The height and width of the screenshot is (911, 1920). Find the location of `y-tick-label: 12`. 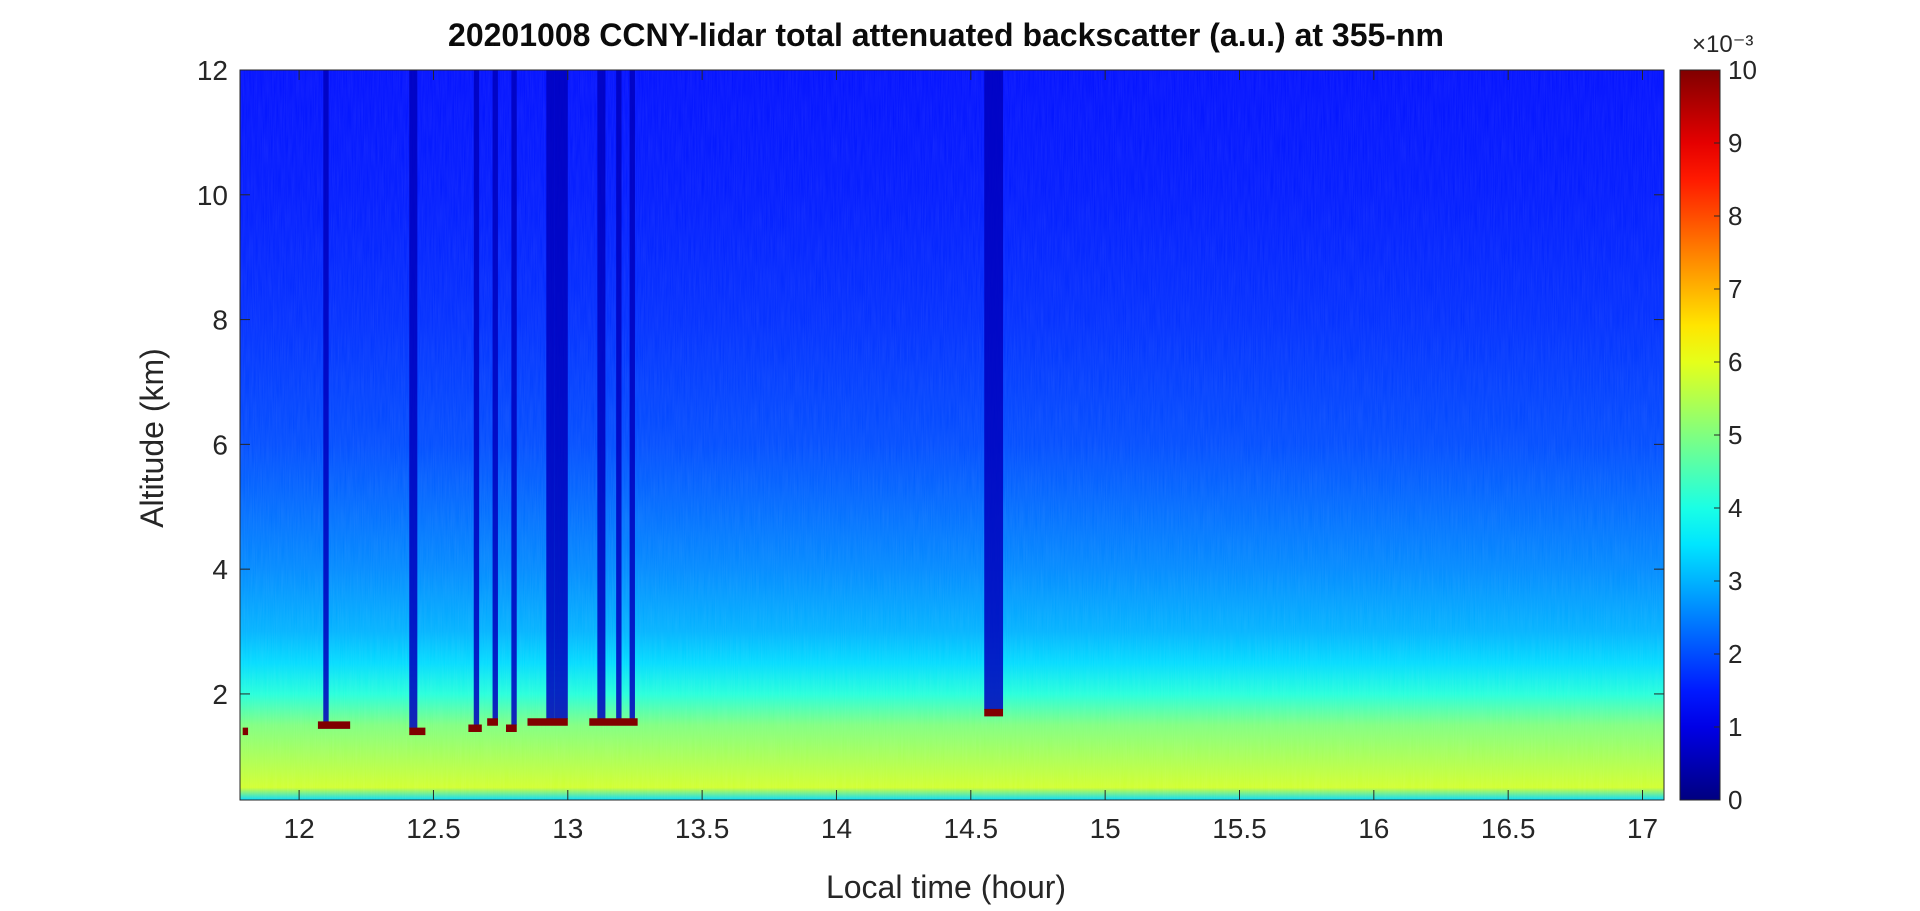

y-tick-label: 12 is located at coordinates (212, 70).